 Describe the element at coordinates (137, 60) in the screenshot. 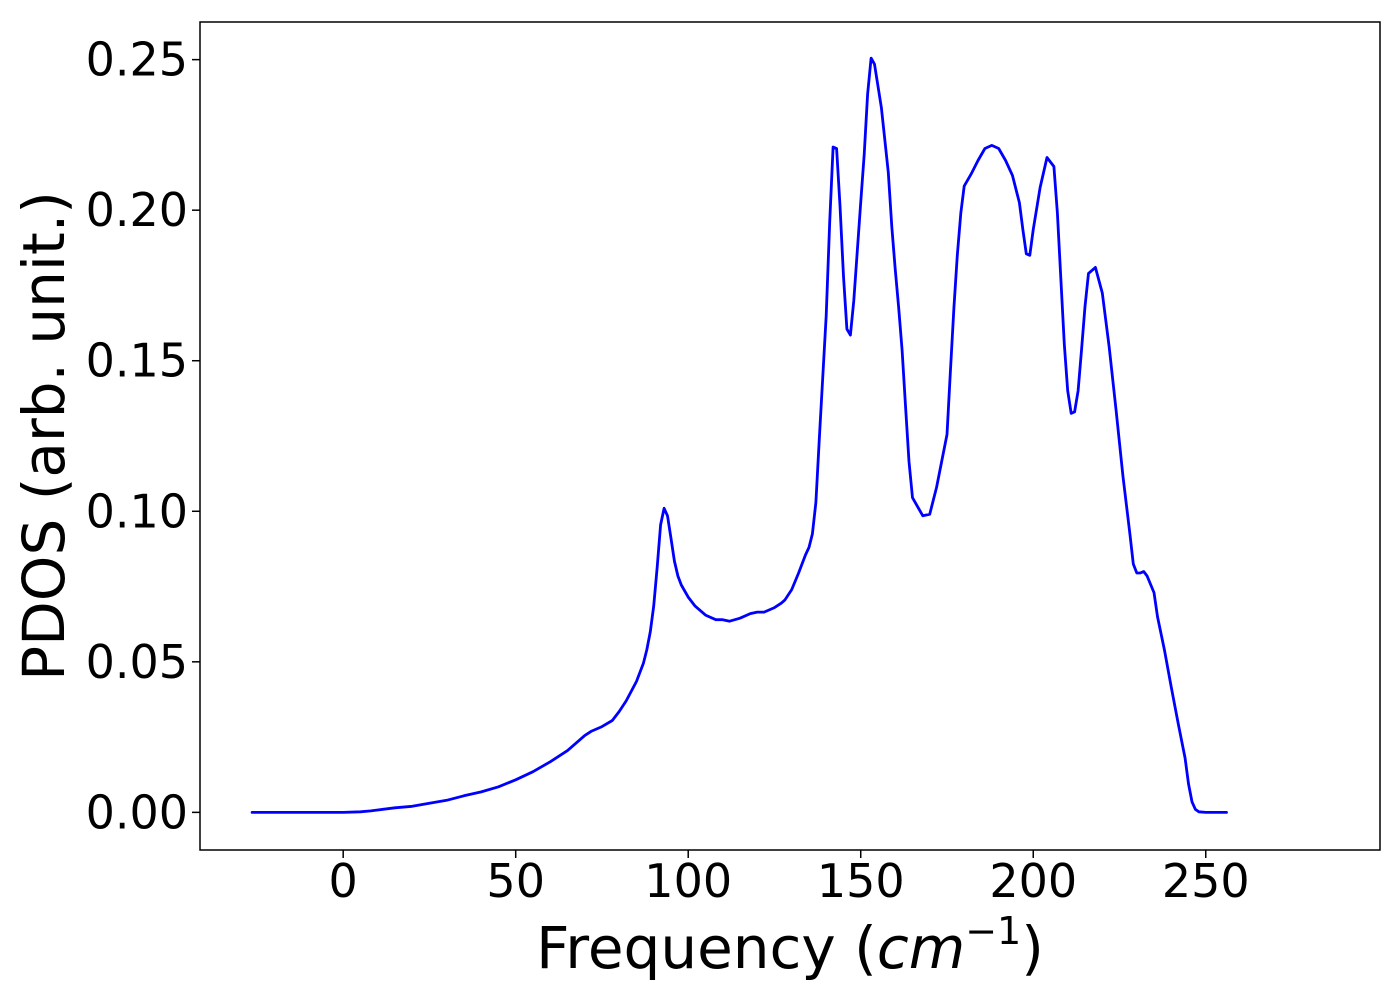

I see `y-tick-label: 0.25` at that location.